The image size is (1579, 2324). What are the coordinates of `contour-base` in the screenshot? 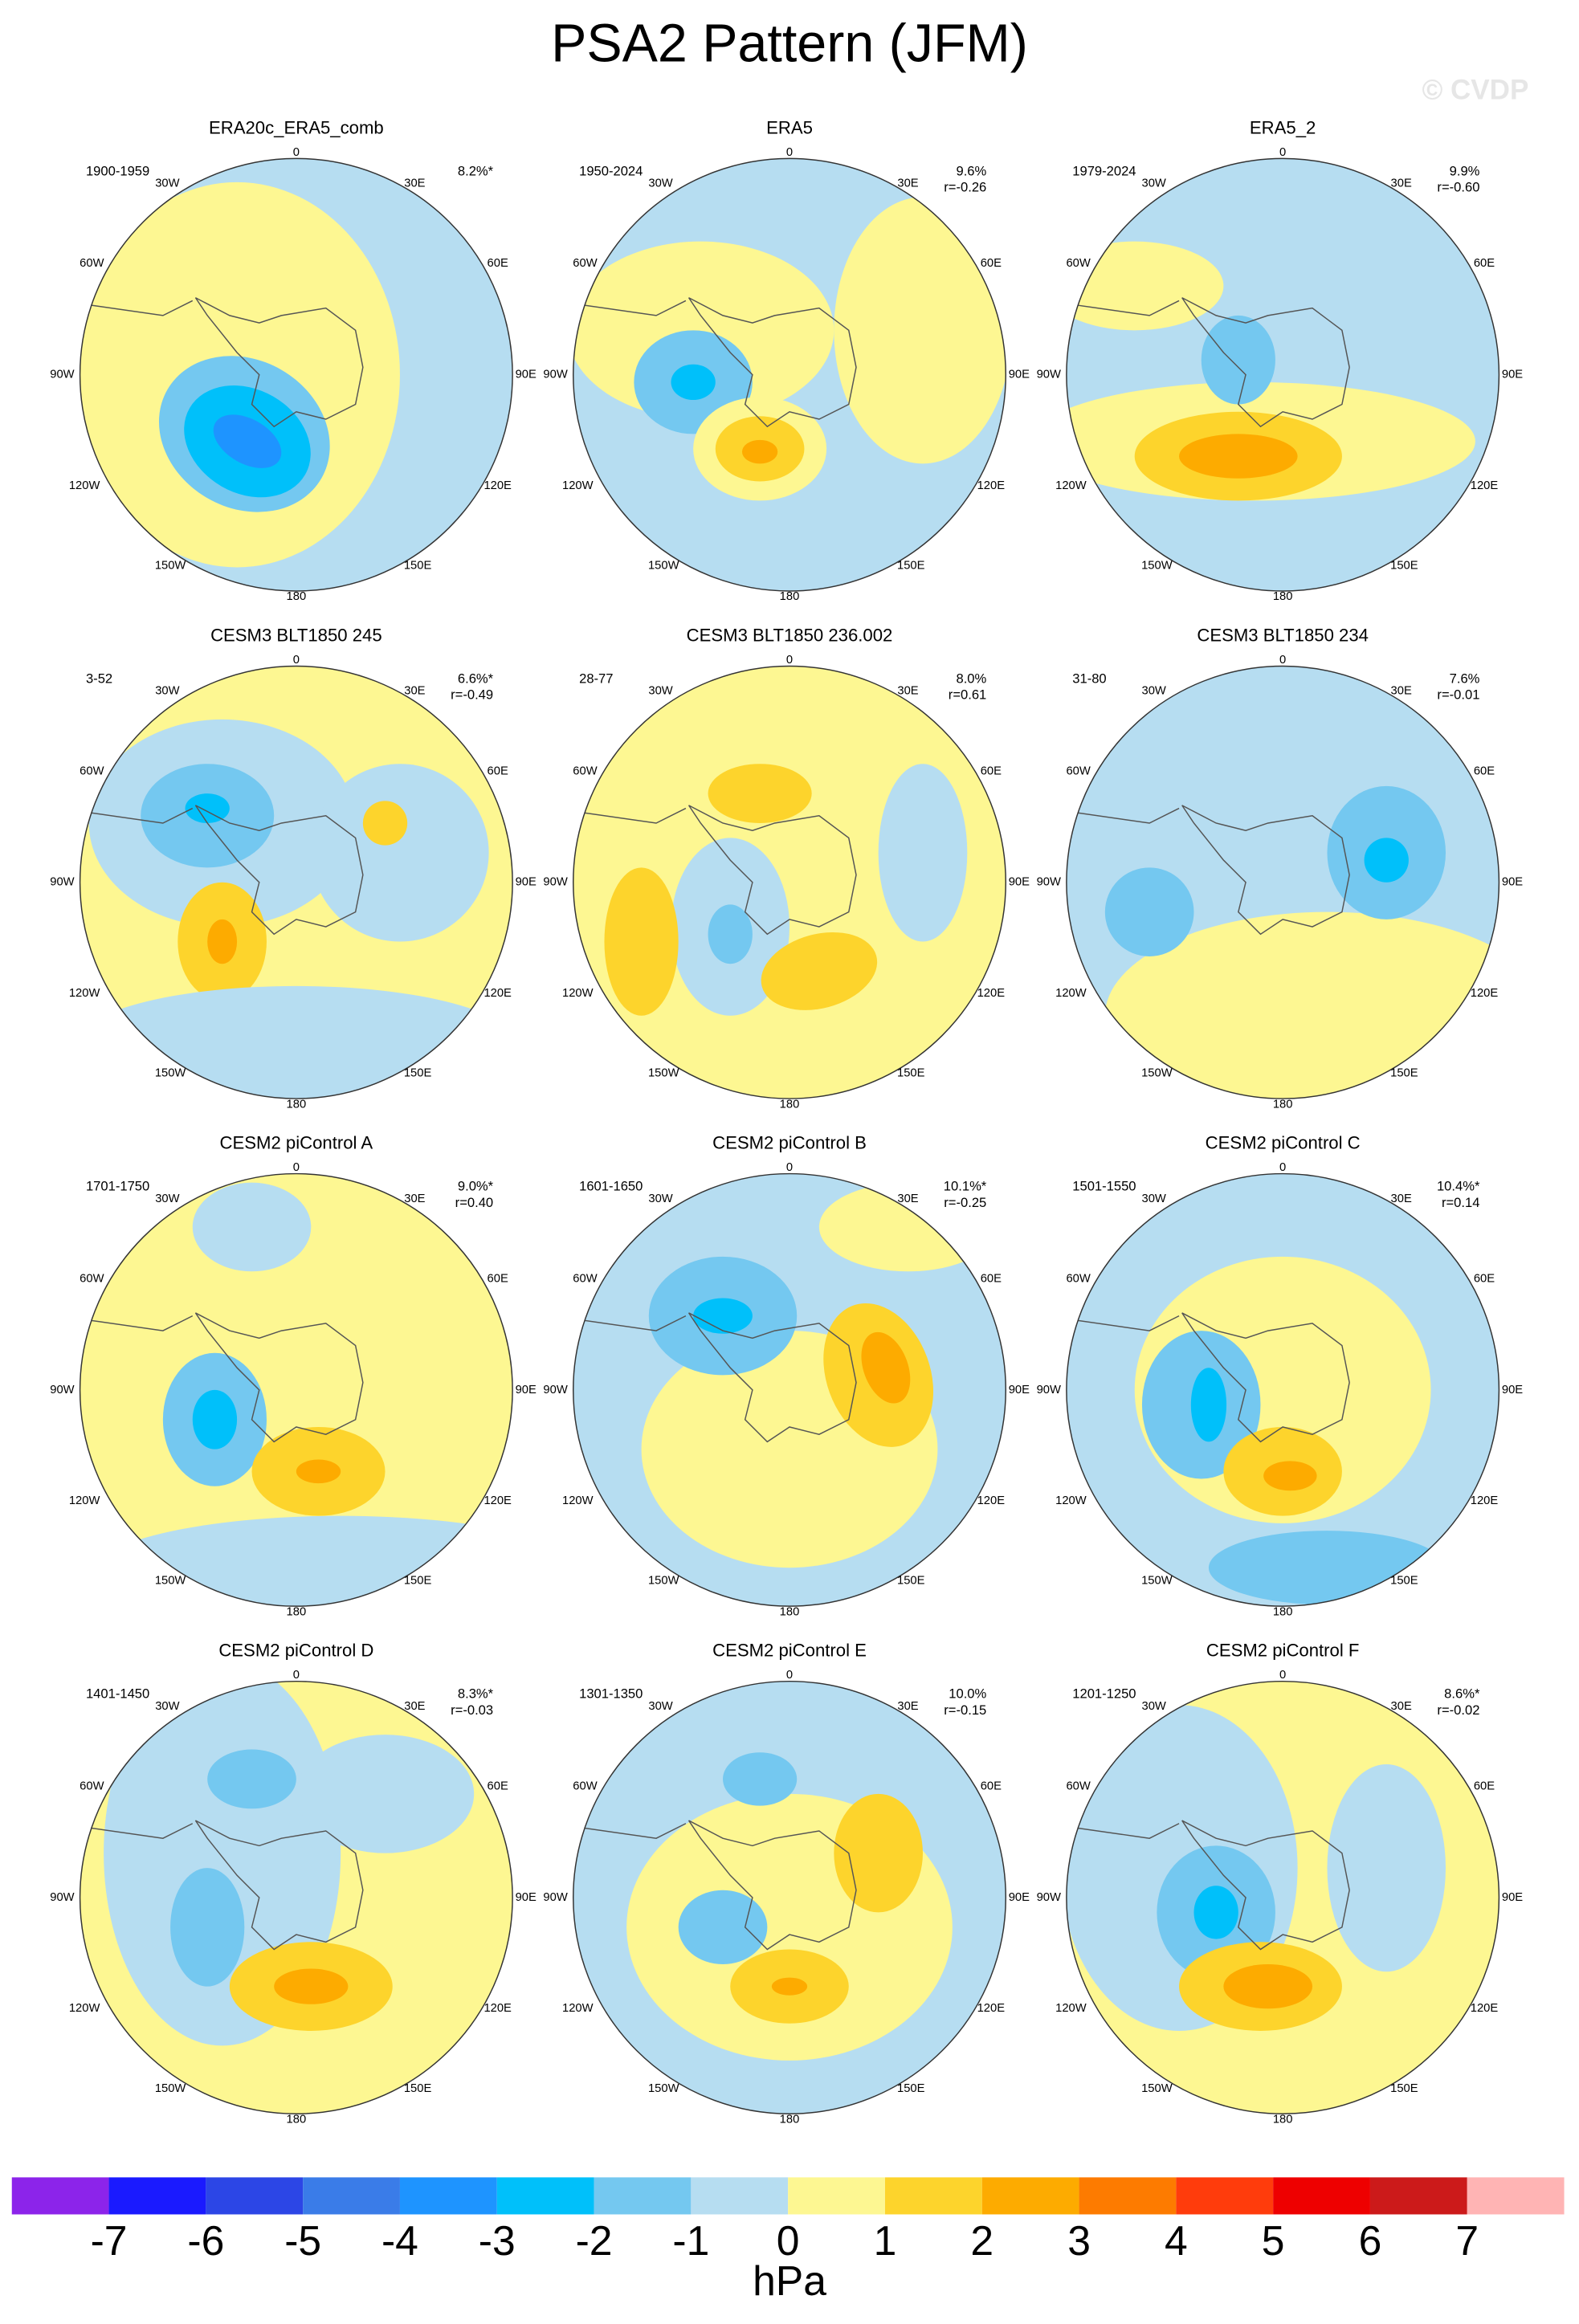 It's located at (1282, 375).